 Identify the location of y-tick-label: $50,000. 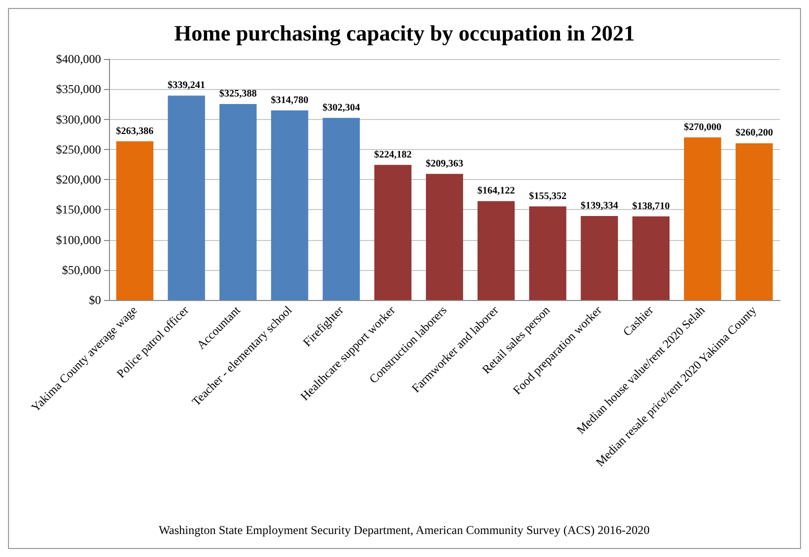
(81, 269).